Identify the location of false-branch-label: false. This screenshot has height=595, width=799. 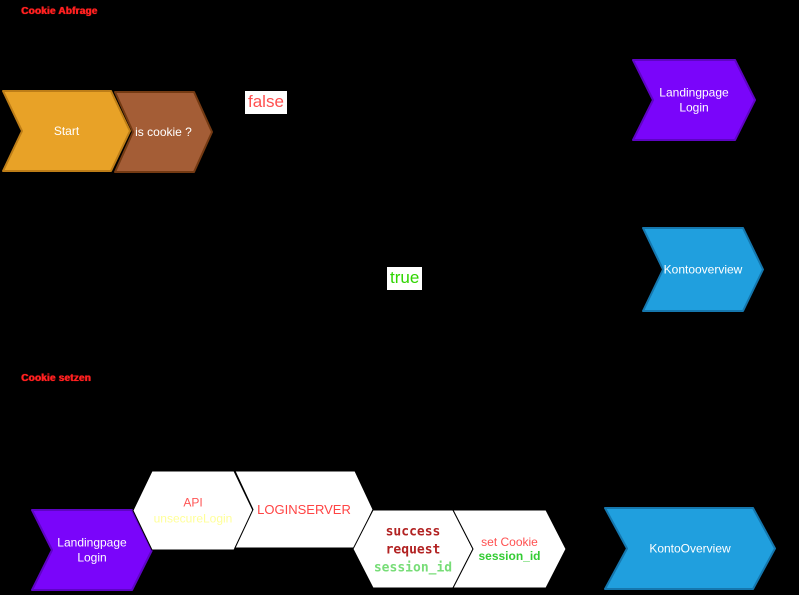
(266, 102).